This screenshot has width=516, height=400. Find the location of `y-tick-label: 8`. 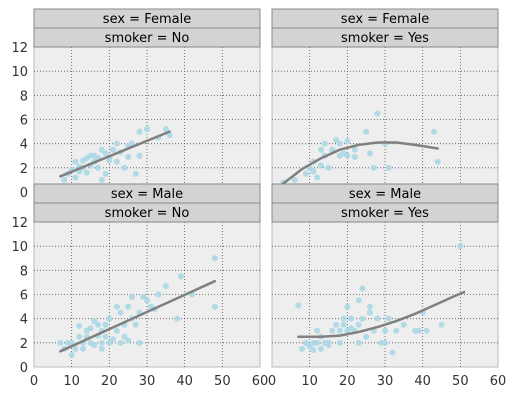

y-tick-label: 8 is located at coordinates (24, 271).